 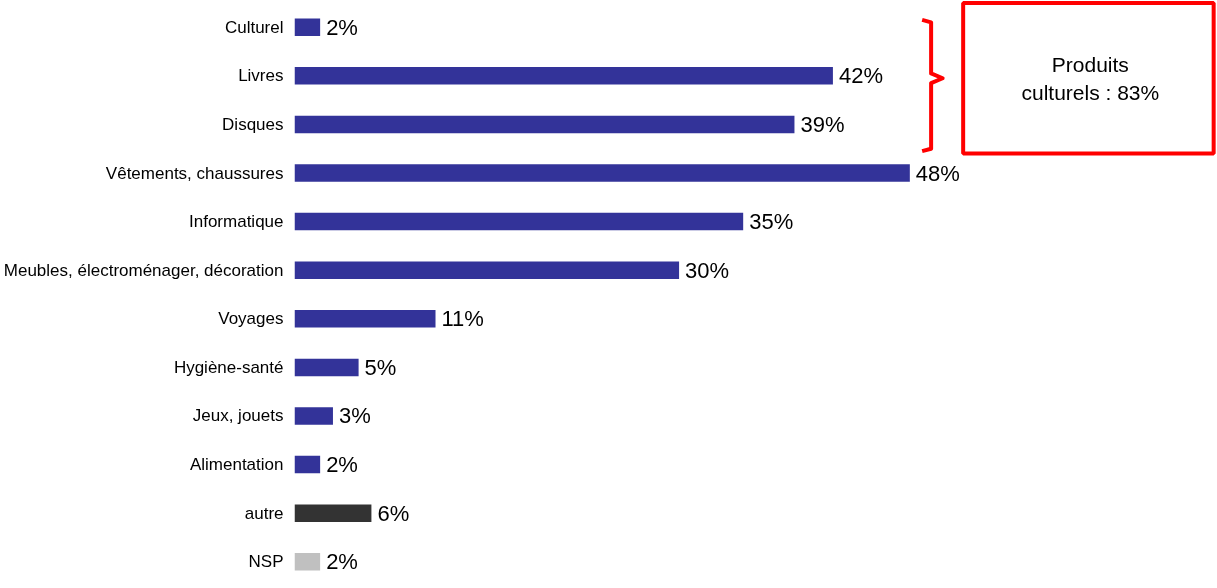 I want to click on data-label: 39%, so click(x=822, y=124).